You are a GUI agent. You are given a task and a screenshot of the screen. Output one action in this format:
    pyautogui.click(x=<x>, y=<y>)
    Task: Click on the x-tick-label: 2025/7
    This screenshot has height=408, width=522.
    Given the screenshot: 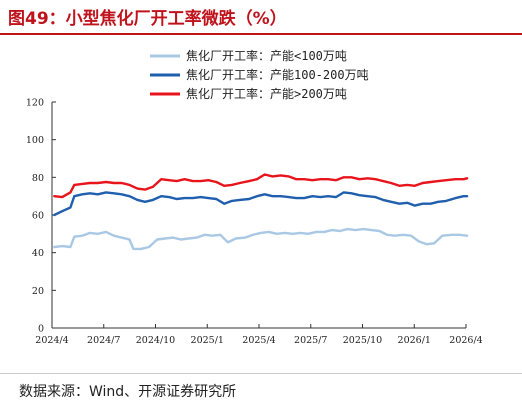 What is the action you would take?
    pyautogui.click(x=310, y=340)
    